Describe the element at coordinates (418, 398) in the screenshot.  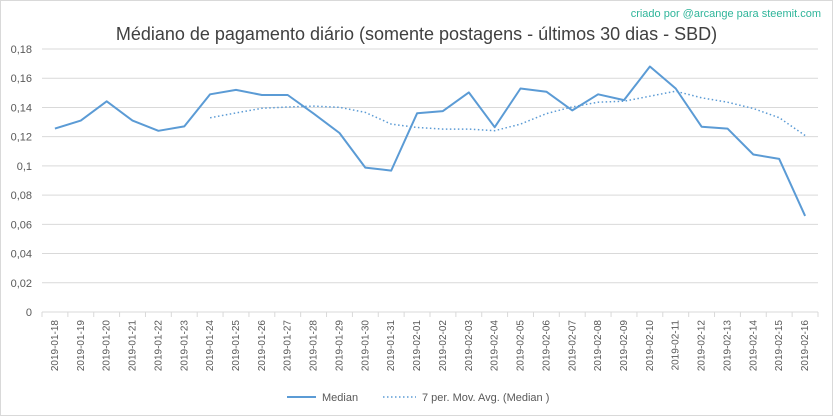
I see `legend: Median 7 per. Mov. Avg. (Median )` at that location.